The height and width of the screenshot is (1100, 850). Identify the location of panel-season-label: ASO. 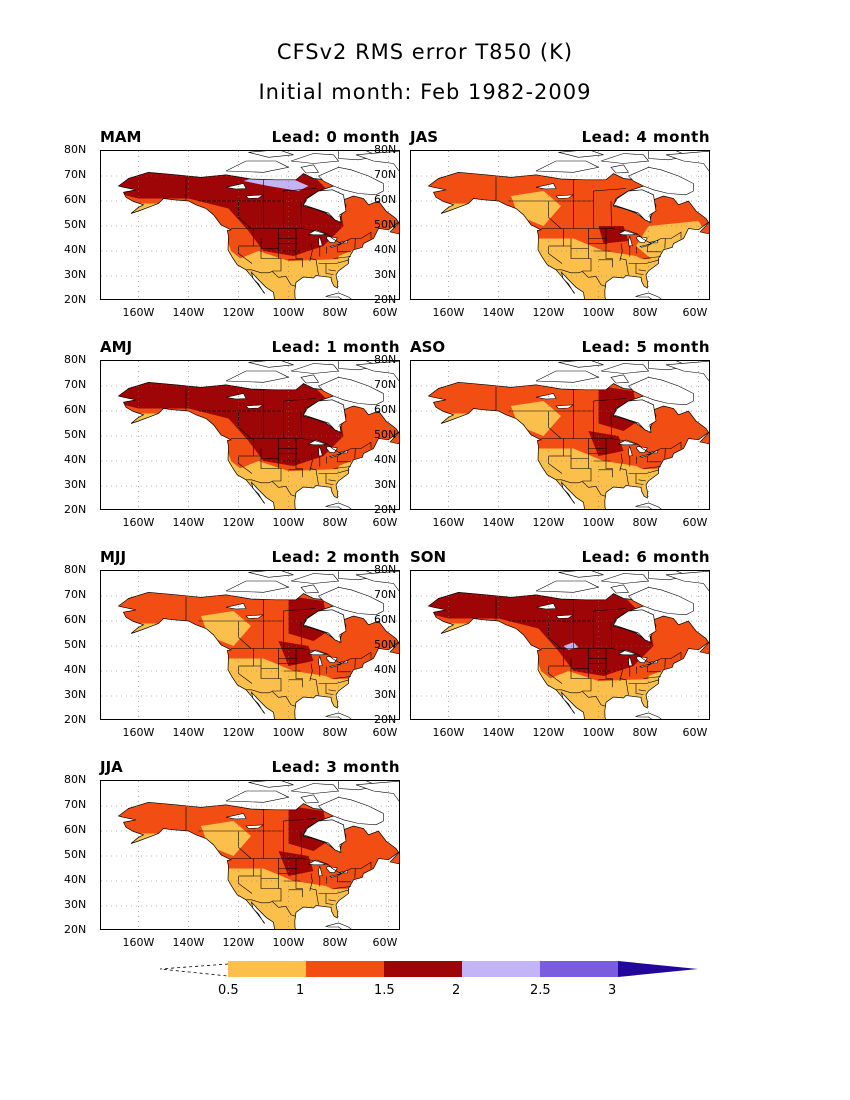
(428, 347).